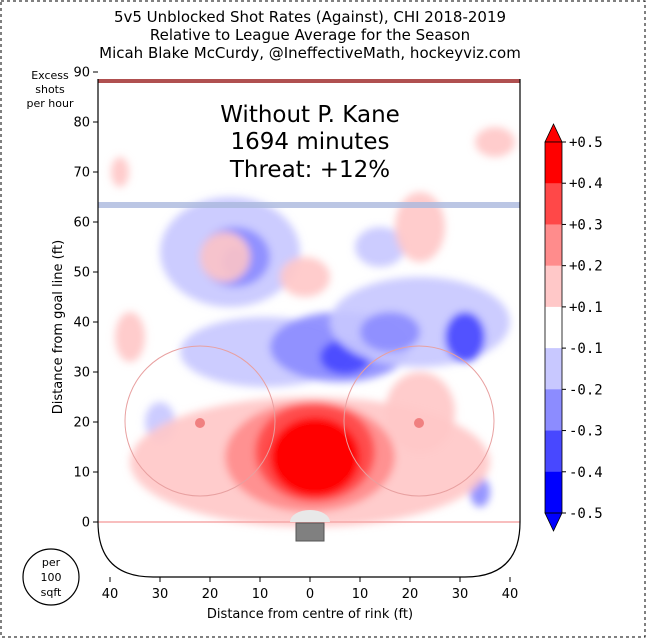 The image size is (647, 638). I want to click on faceoff-dot-right, so click(419, 423).